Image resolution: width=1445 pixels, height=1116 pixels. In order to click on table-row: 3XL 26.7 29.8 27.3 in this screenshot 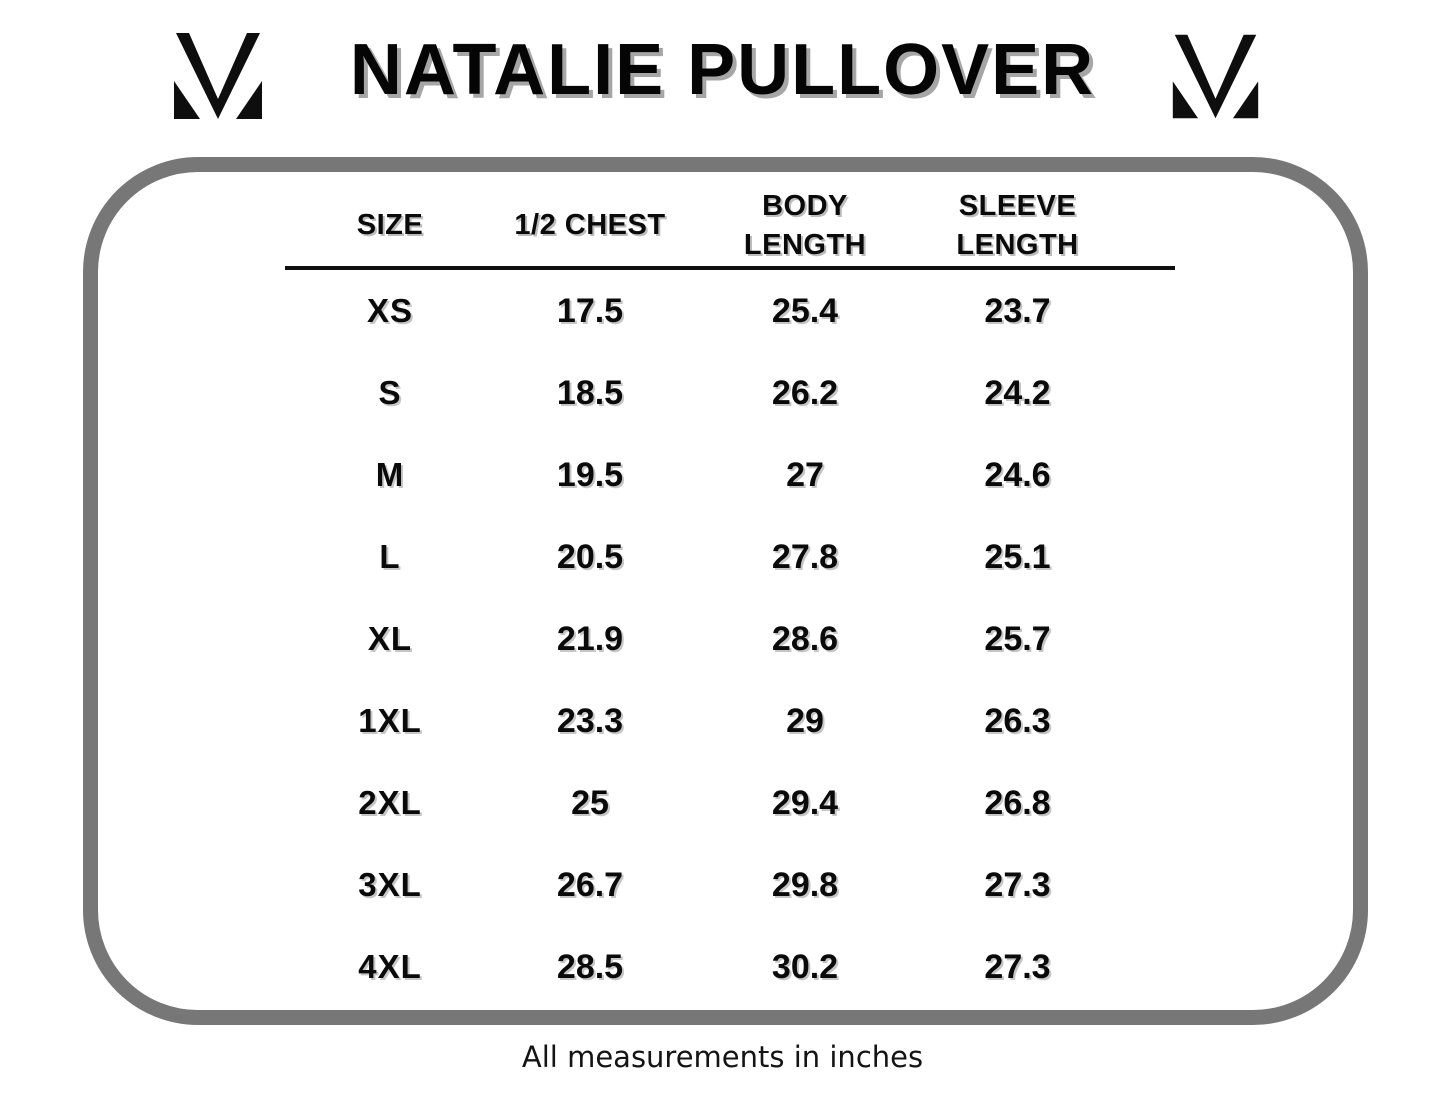, I will do `click(730, 885)`.